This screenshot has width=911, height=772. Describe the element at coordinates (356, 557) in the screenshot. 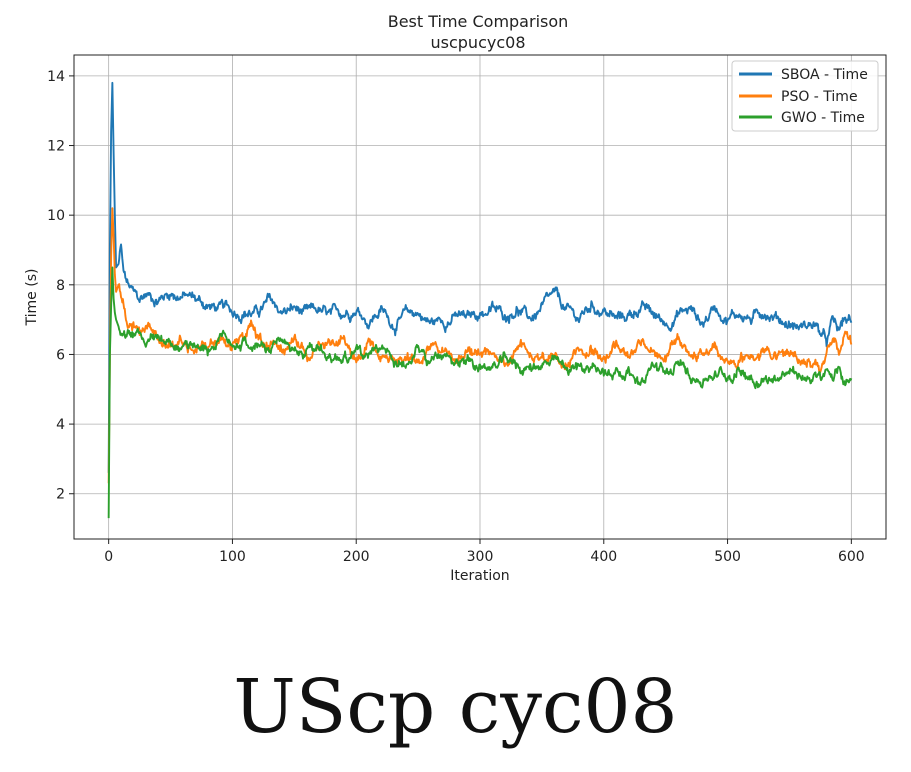

I see `x-tick-label: 200` at that location.